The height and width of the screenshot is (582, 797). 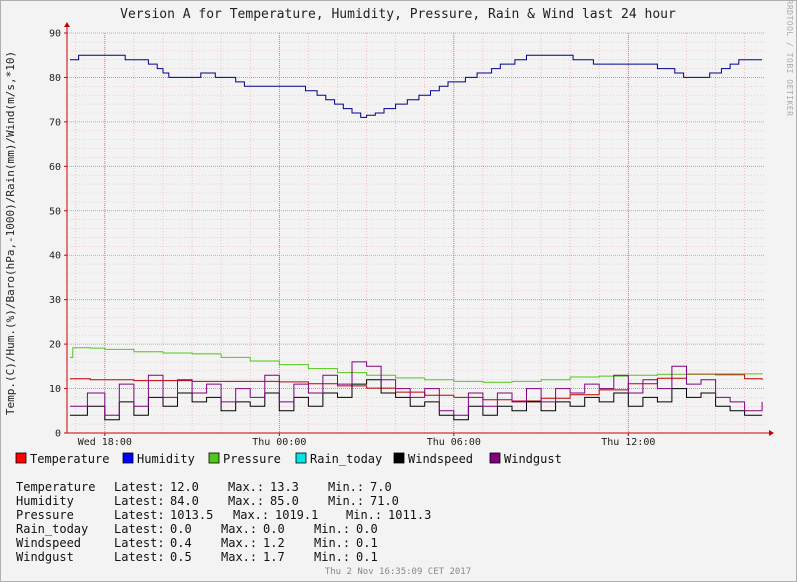 What do you see at coordinates (55, 487) in the screenshot?
I see `stats-name: Temperature` at bounding box center [55, 487].